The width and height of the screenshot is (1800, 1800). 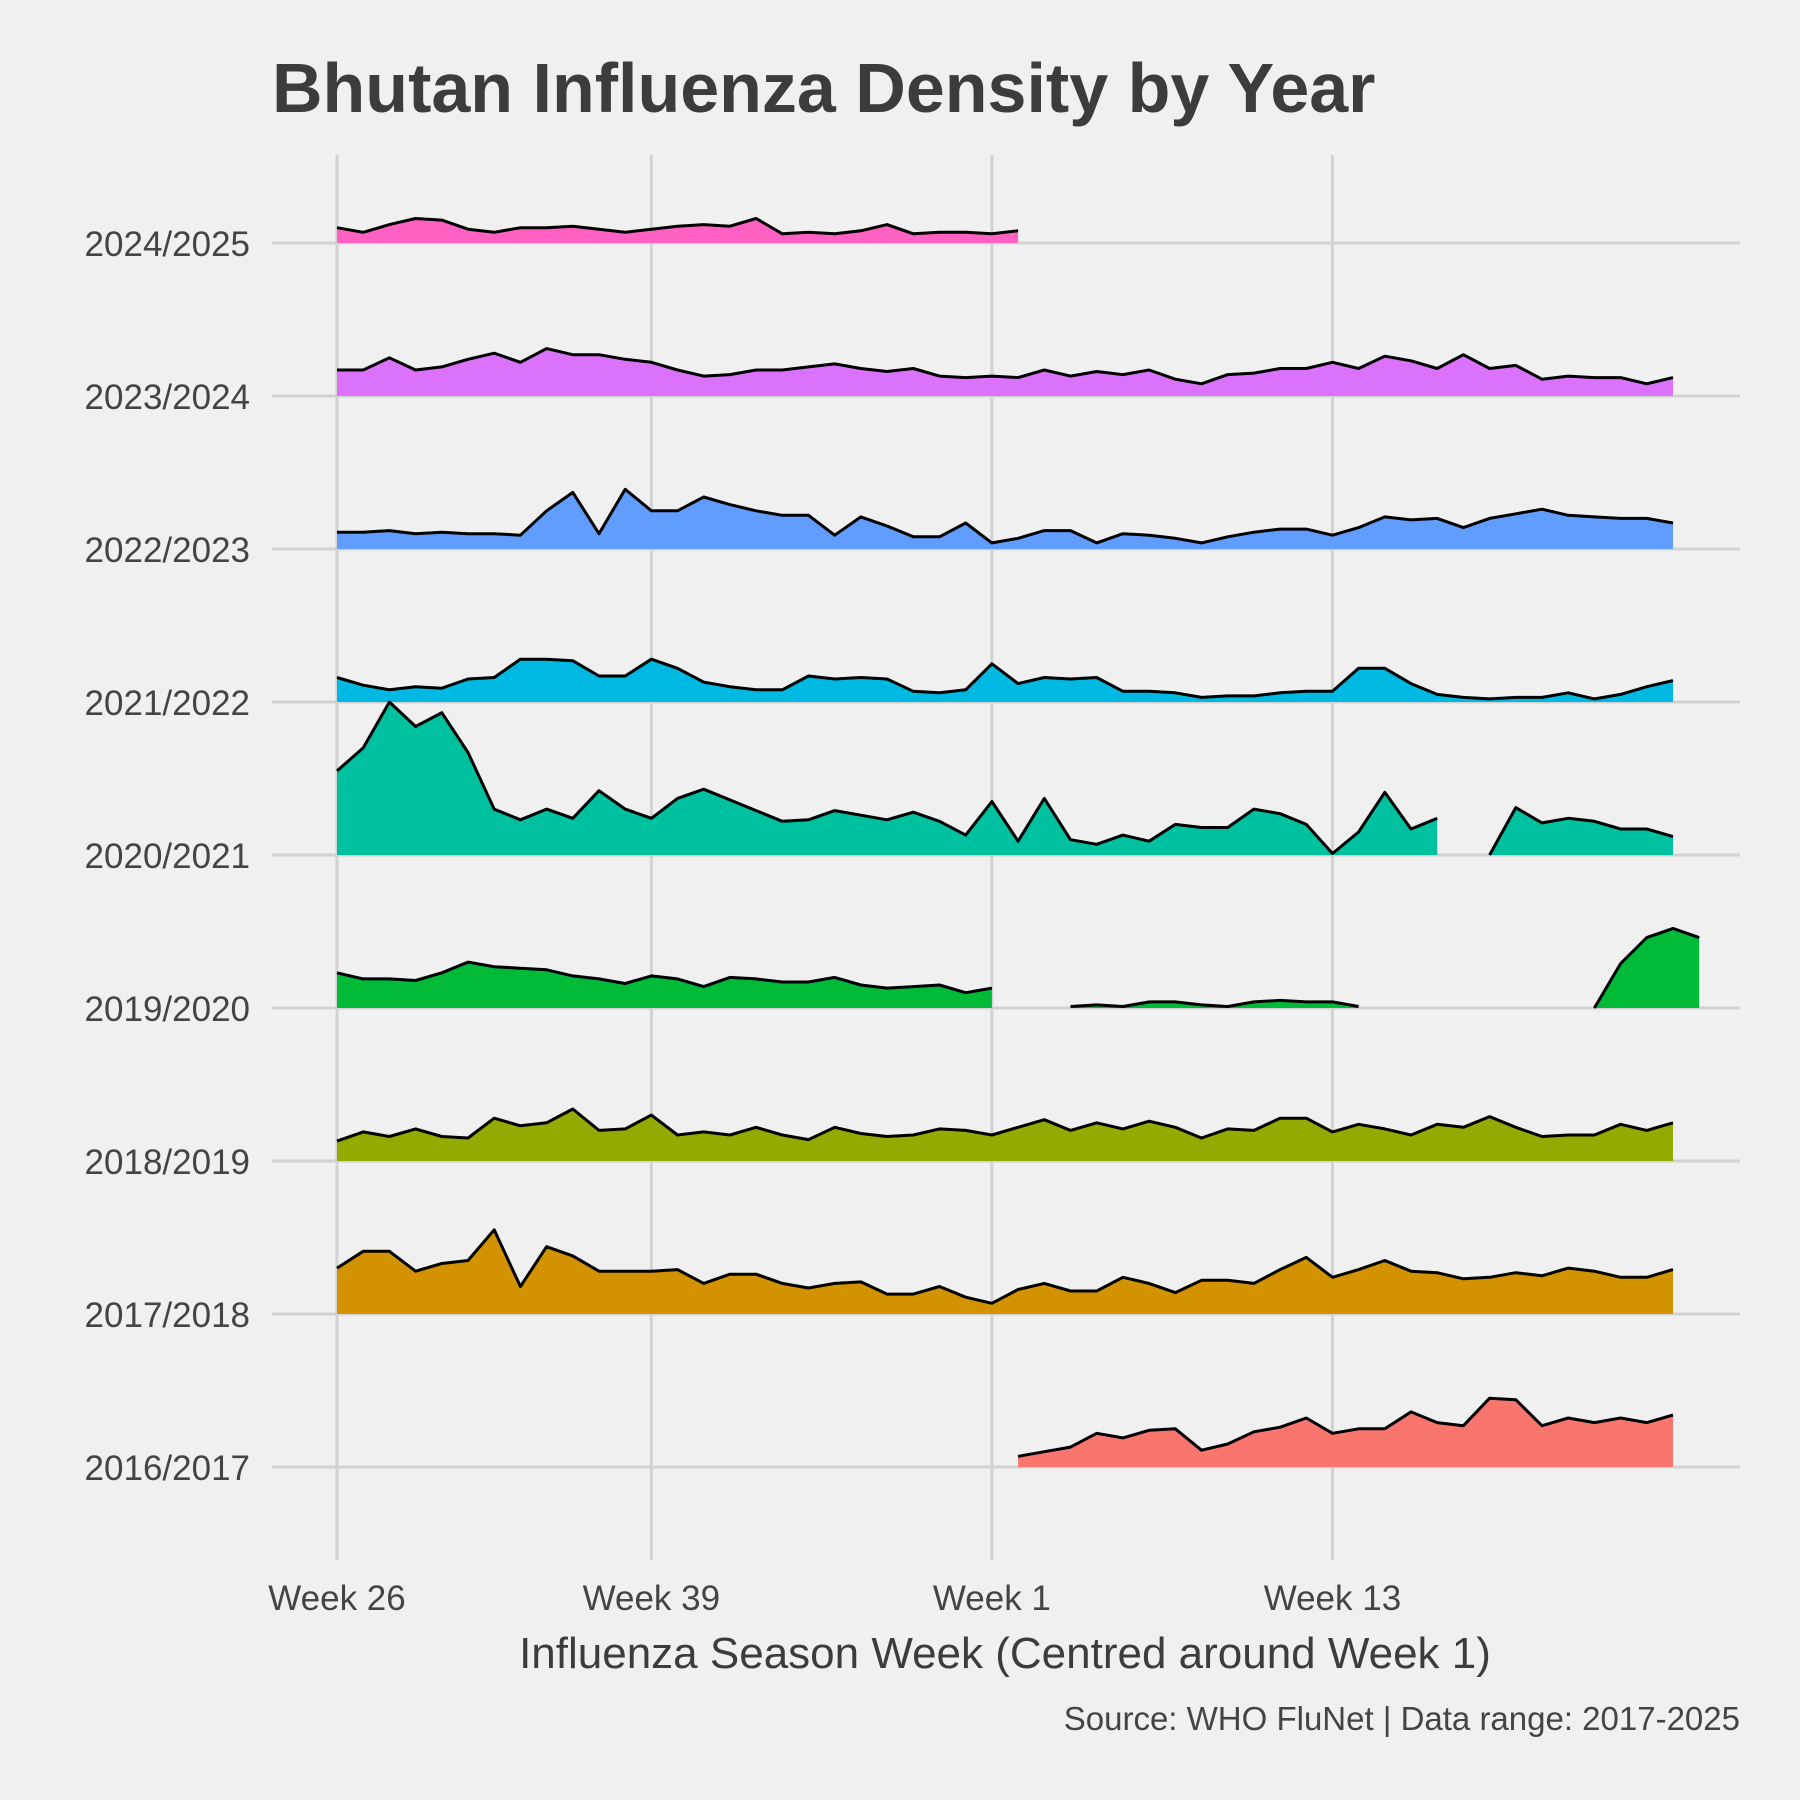 I want to click on ridge-2021-2022, so click(x=1005, y=680).